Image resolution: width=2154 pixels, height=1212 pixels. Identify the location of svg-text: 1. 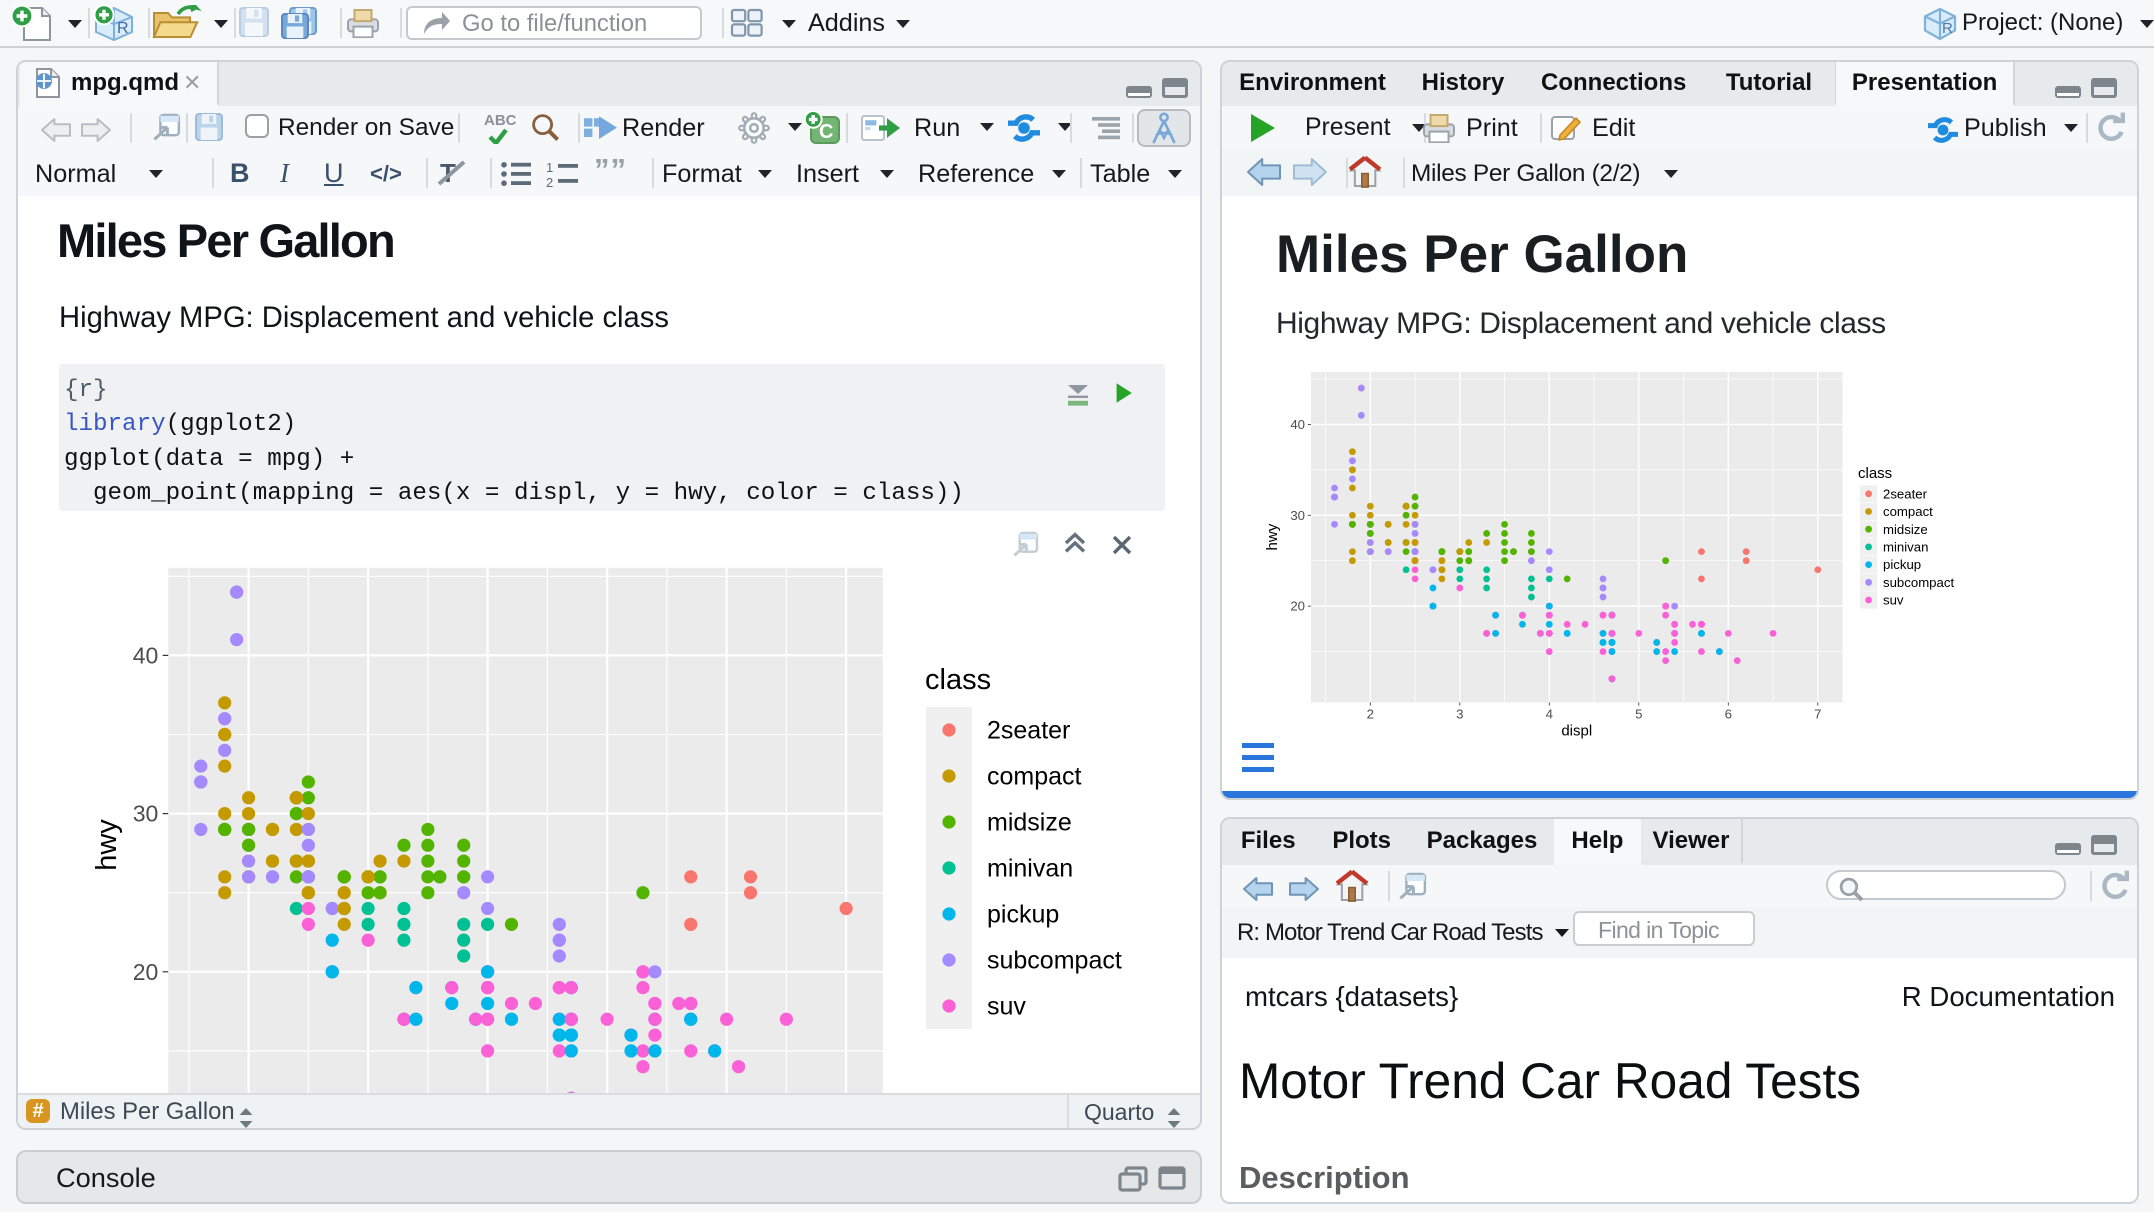
(549, 167).